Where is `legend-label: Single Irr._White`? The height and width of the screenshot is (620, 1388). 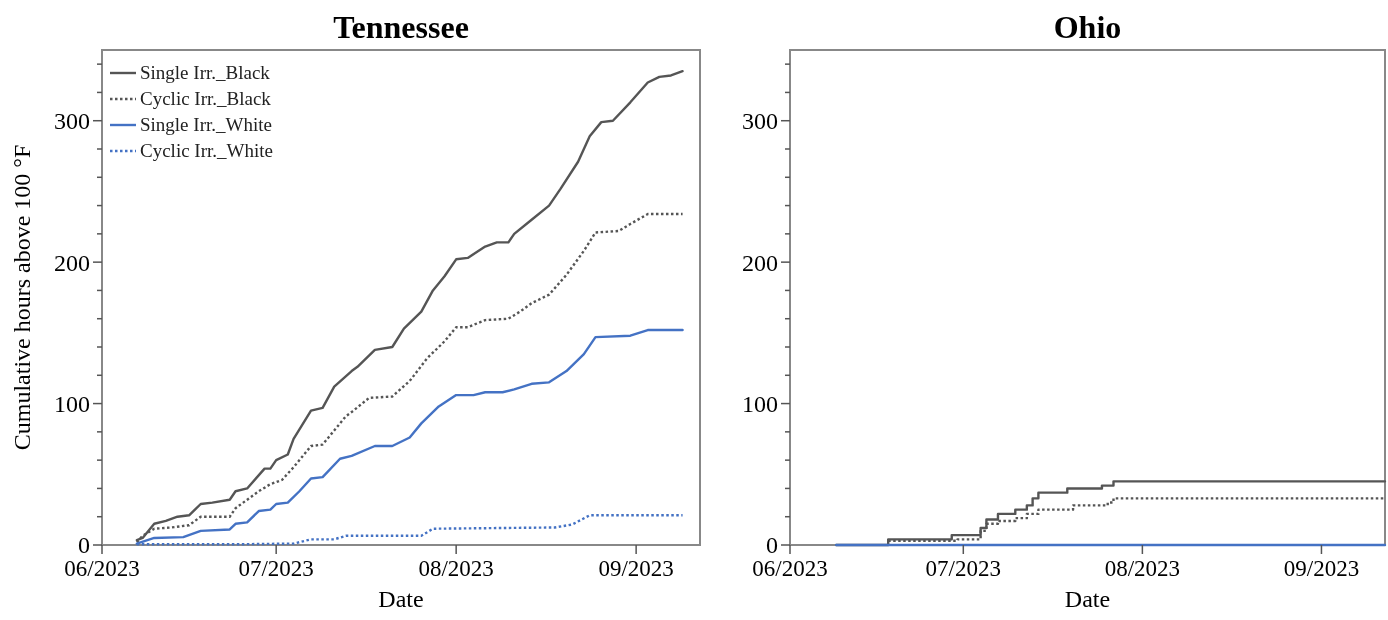
legend-label: Single Irr._White is located at coordinates (206, 124).